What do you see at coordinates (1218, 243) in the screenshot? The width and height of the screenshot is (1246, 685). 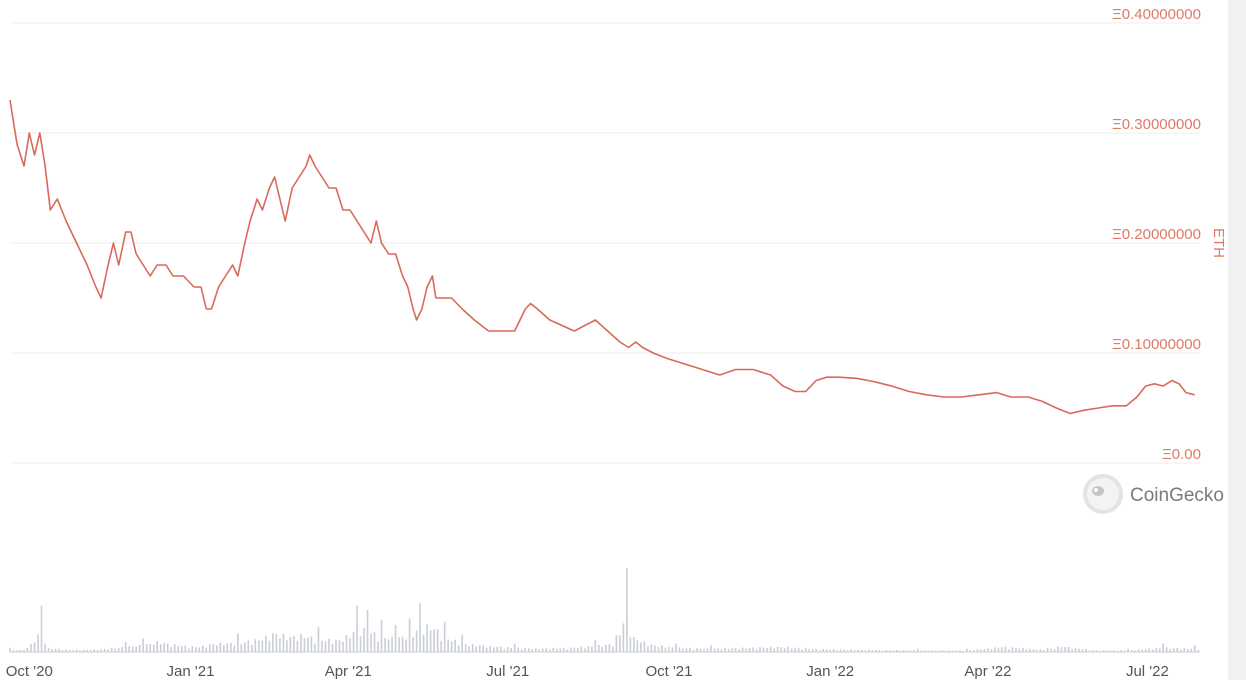 I see `y-axis-unit-label: ETH` at bounding box center [1218, 243].